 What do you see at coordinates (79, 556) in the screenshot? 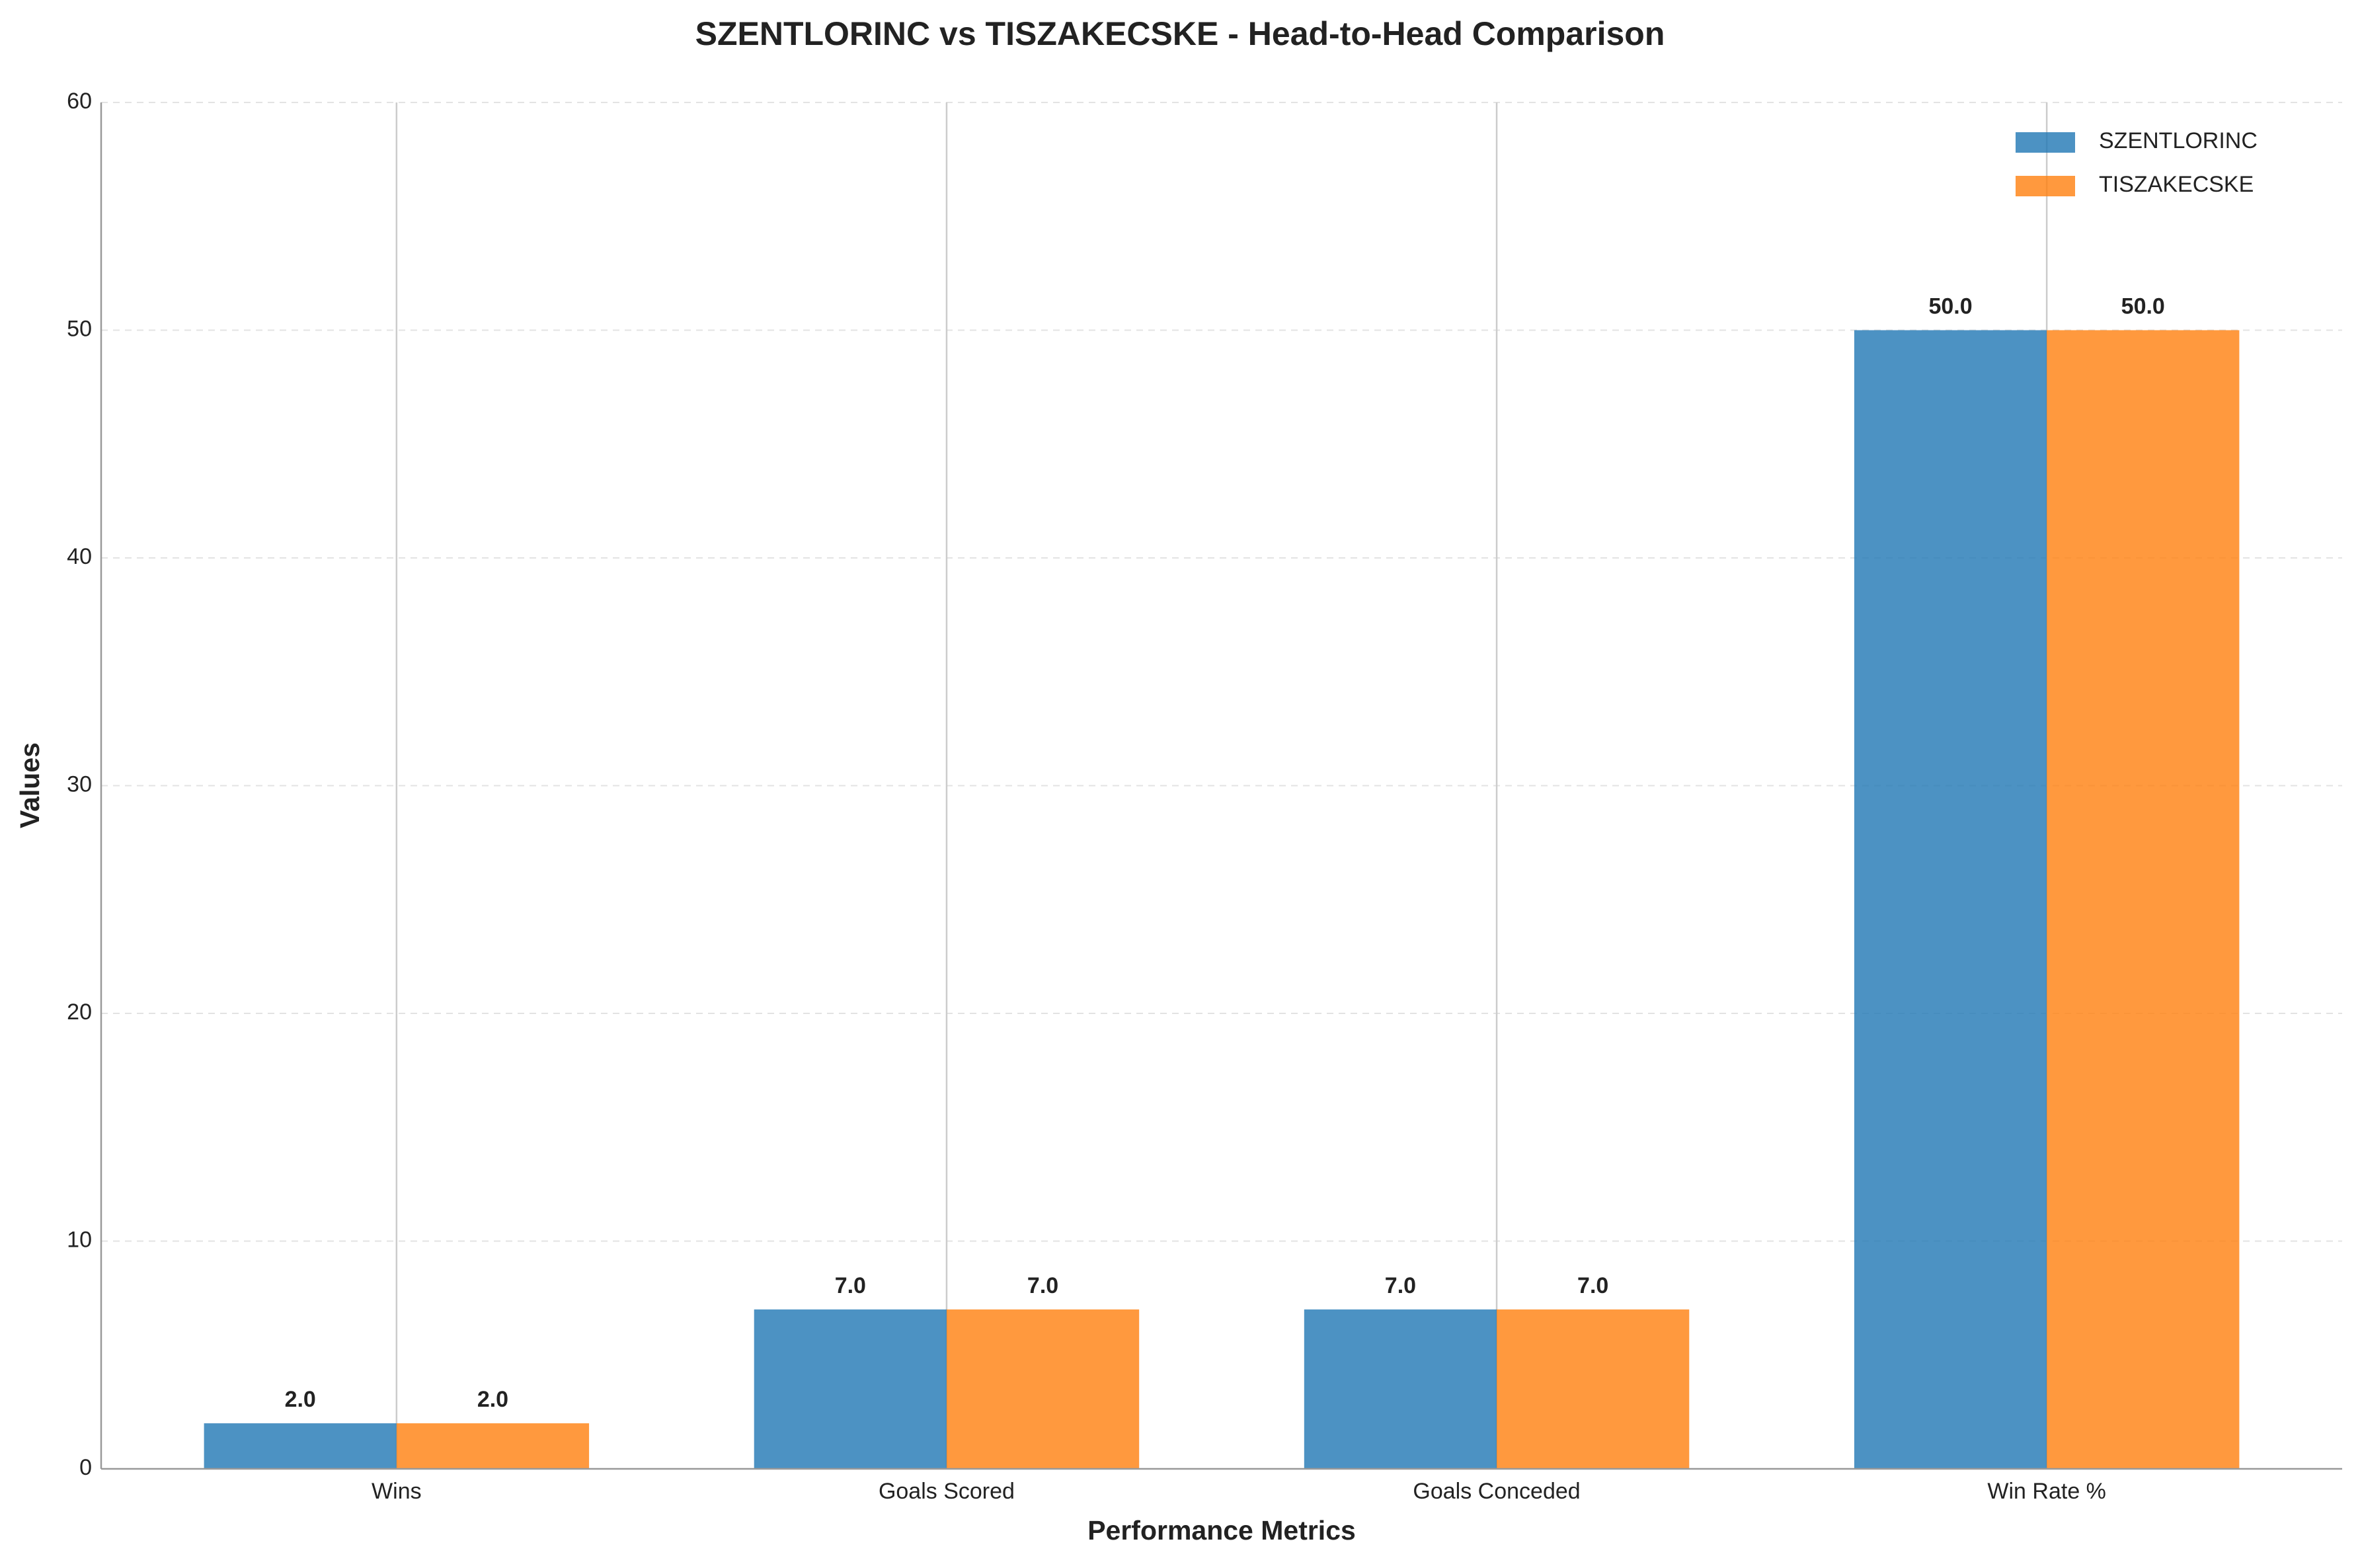
I see `y-tick-label: 40` at bounding box center [79, 556].